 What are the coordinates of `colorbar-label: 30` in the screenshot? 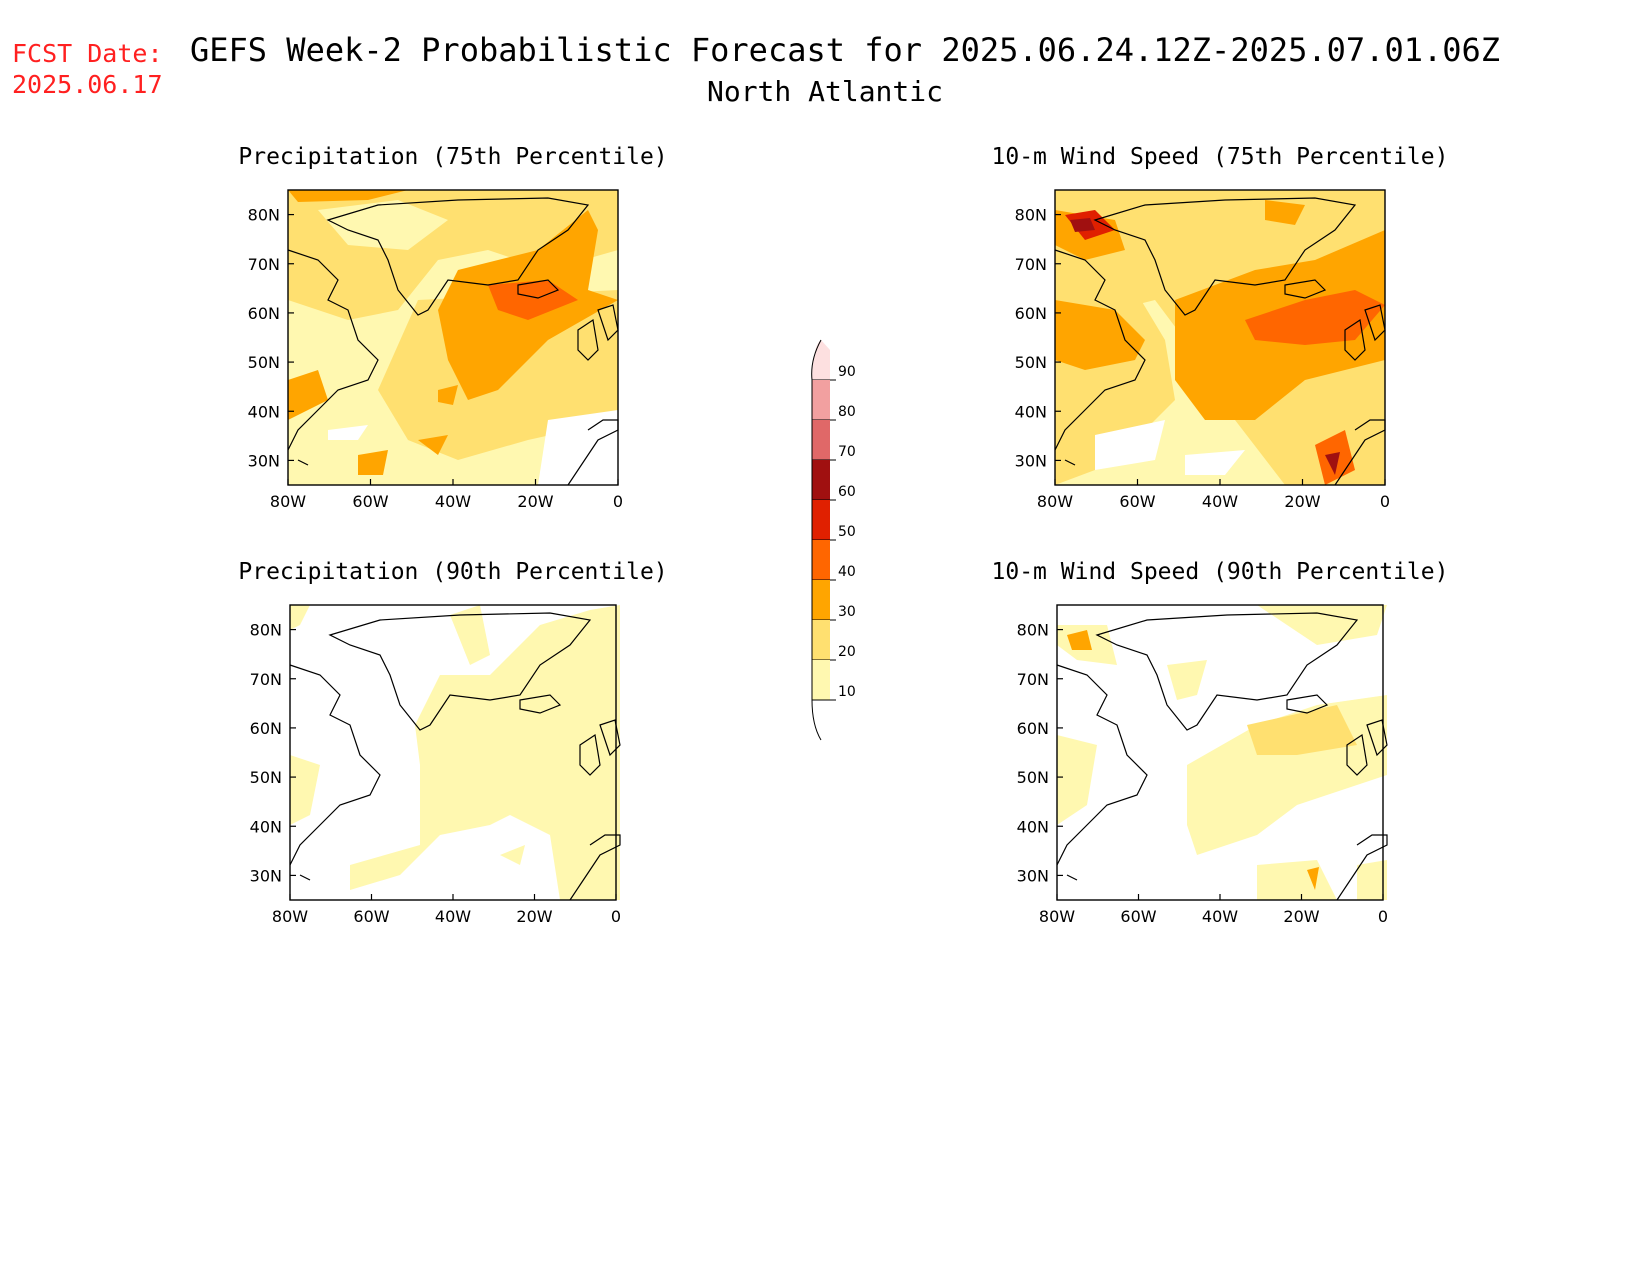 It's located at (847, 612).